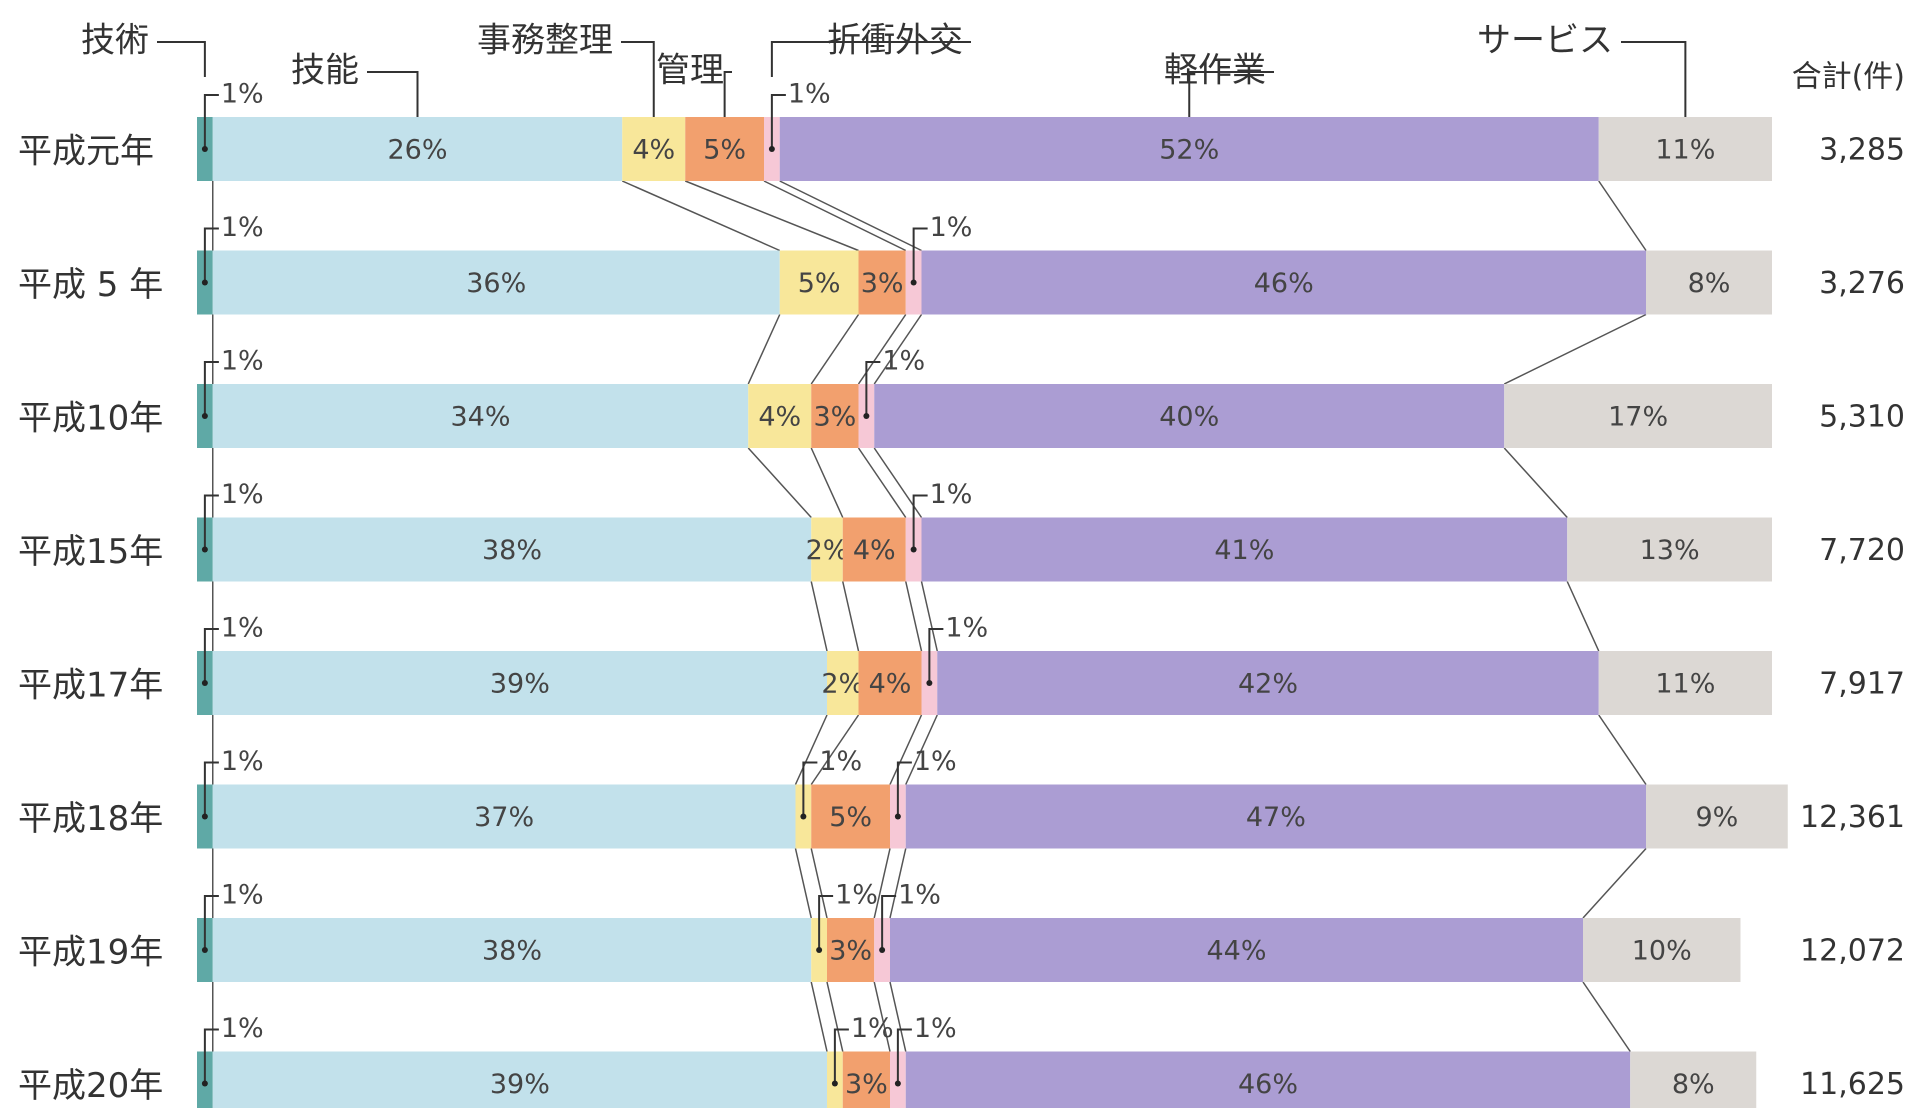  I want to click on row-label: 平成15年, so click(90, 552).